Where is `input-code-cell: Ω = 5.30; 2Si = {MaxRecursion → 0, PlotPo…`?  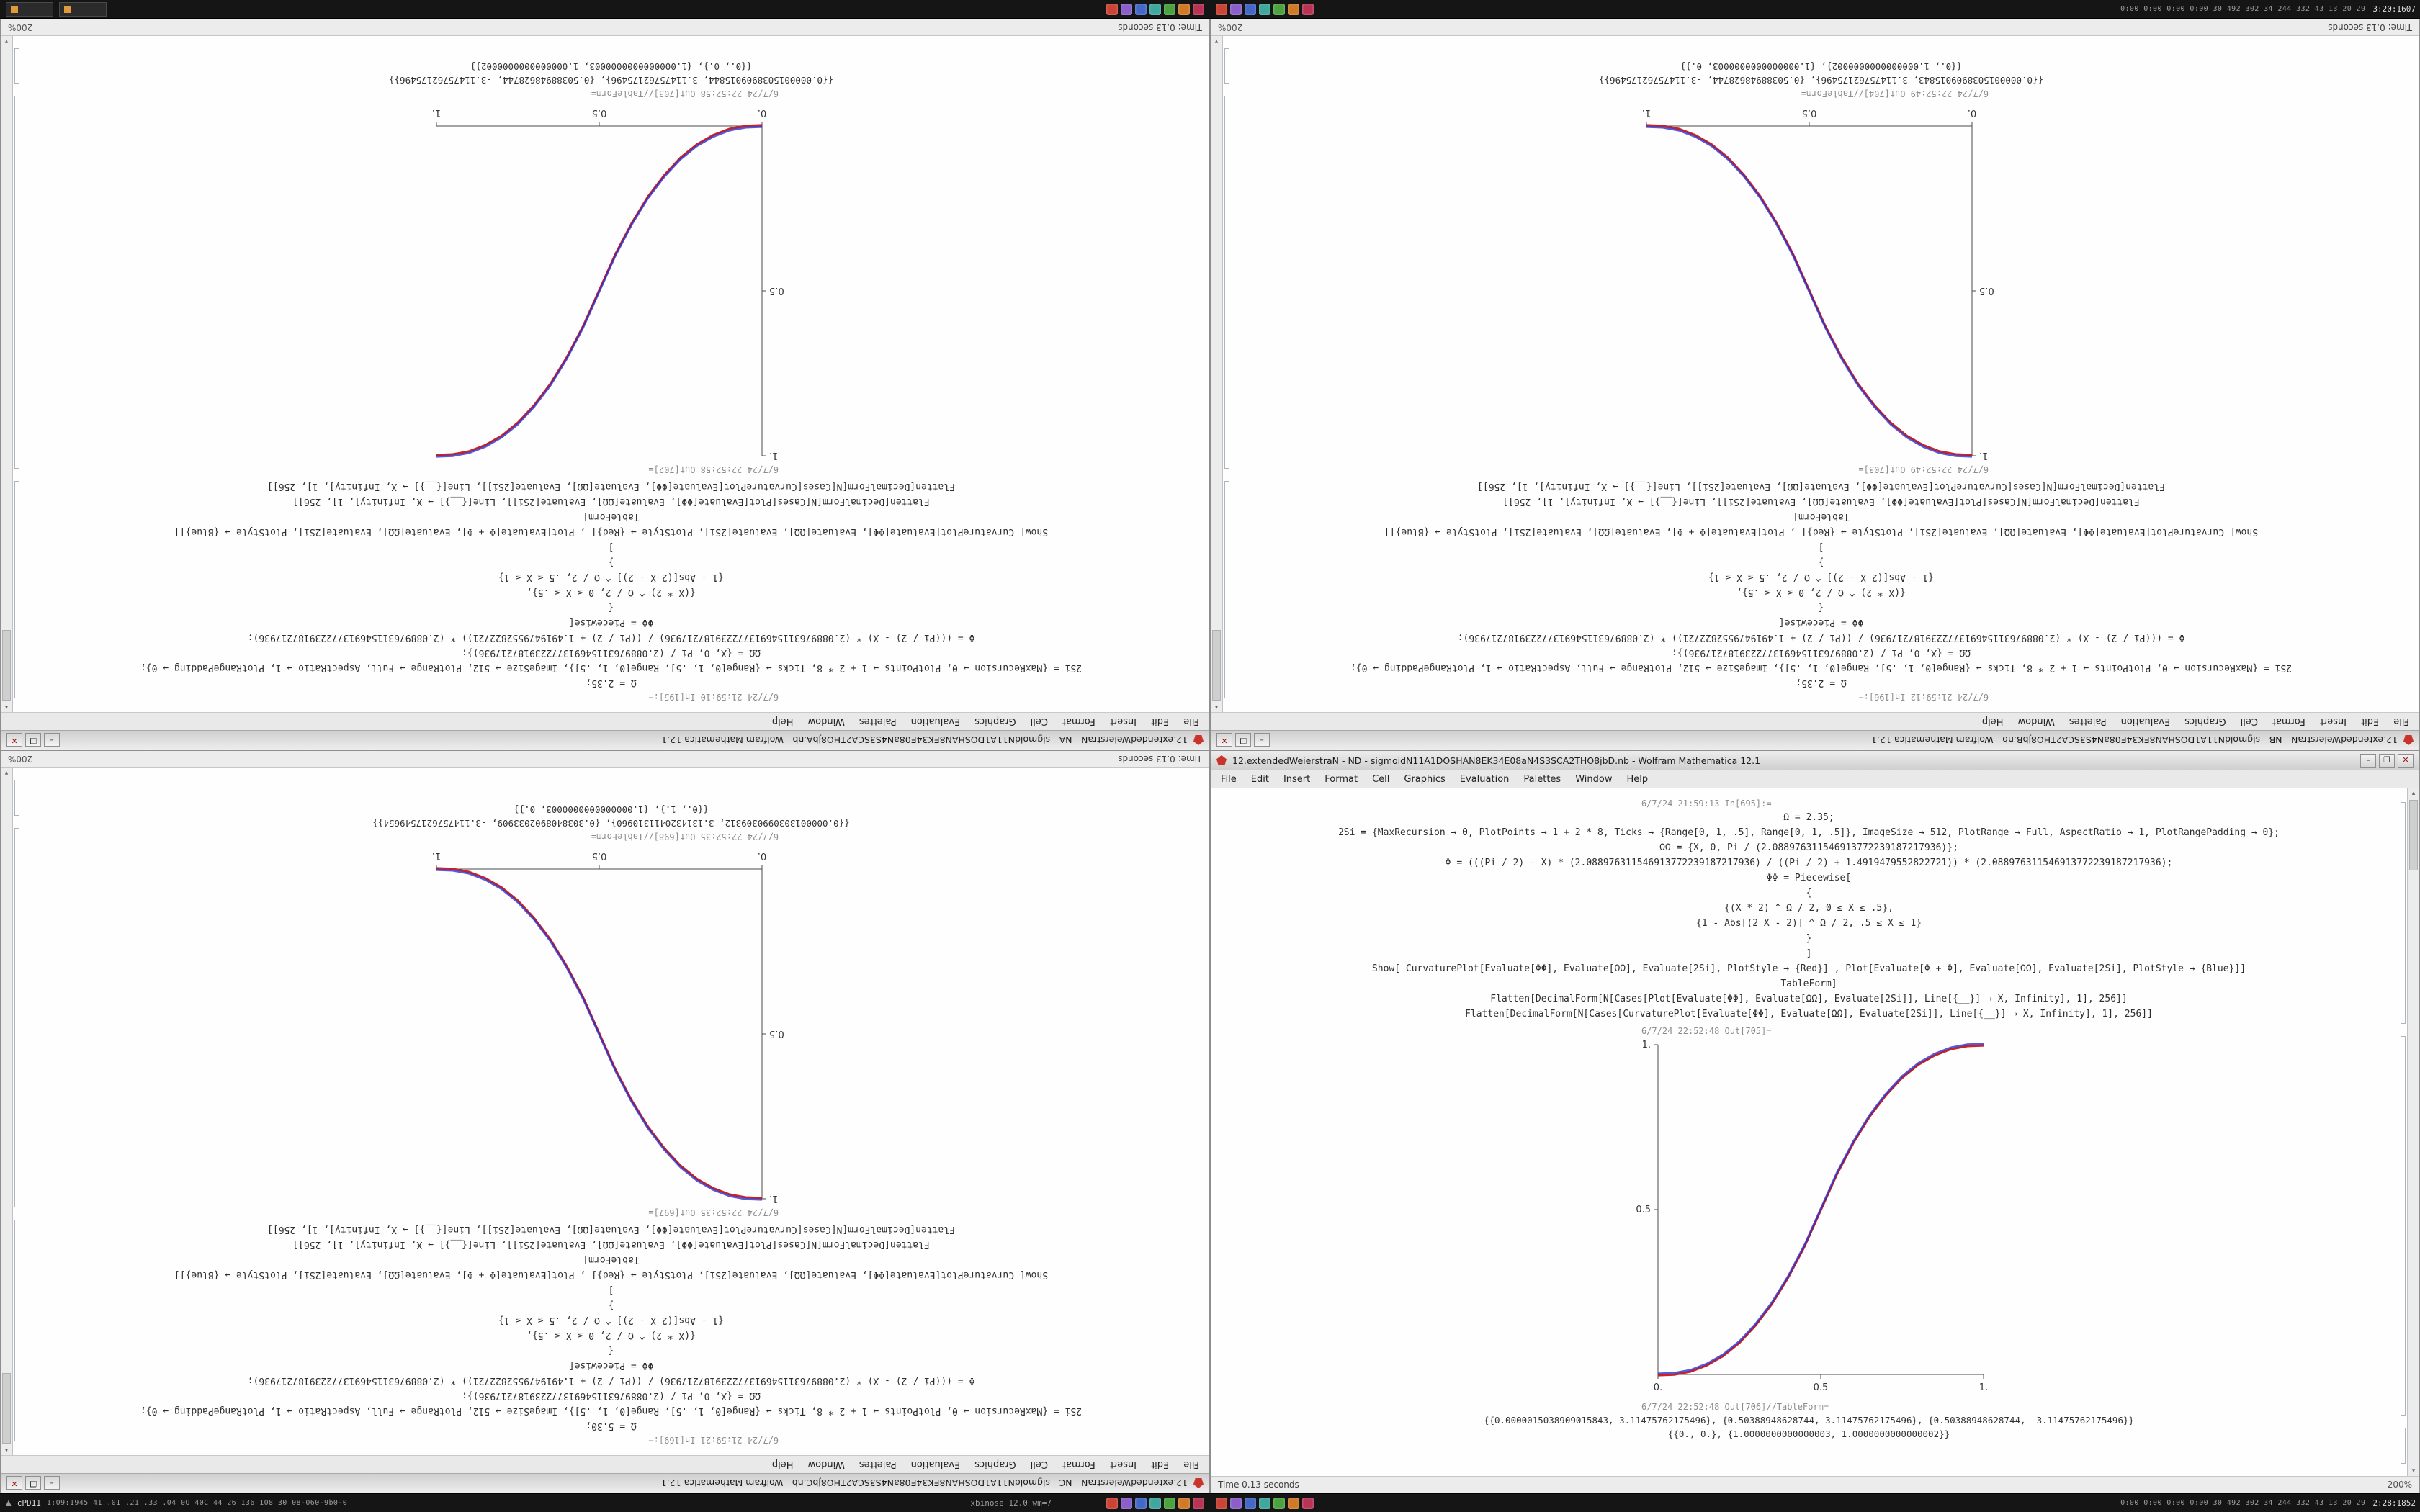 input-code-cell: Ω = 5.30; 2Si = {MaxRecursion → 0, PlotPo… is located at coordinates (611, 1328).